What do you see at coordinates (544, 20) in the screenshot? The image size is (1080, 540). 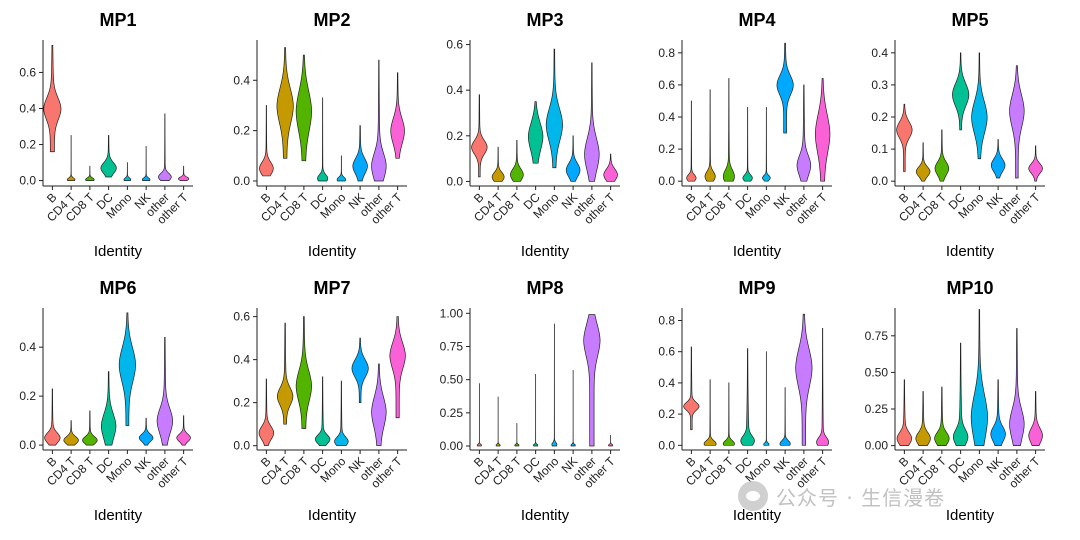 I see `panel-title: MP3` at bounding box center [544, 20].